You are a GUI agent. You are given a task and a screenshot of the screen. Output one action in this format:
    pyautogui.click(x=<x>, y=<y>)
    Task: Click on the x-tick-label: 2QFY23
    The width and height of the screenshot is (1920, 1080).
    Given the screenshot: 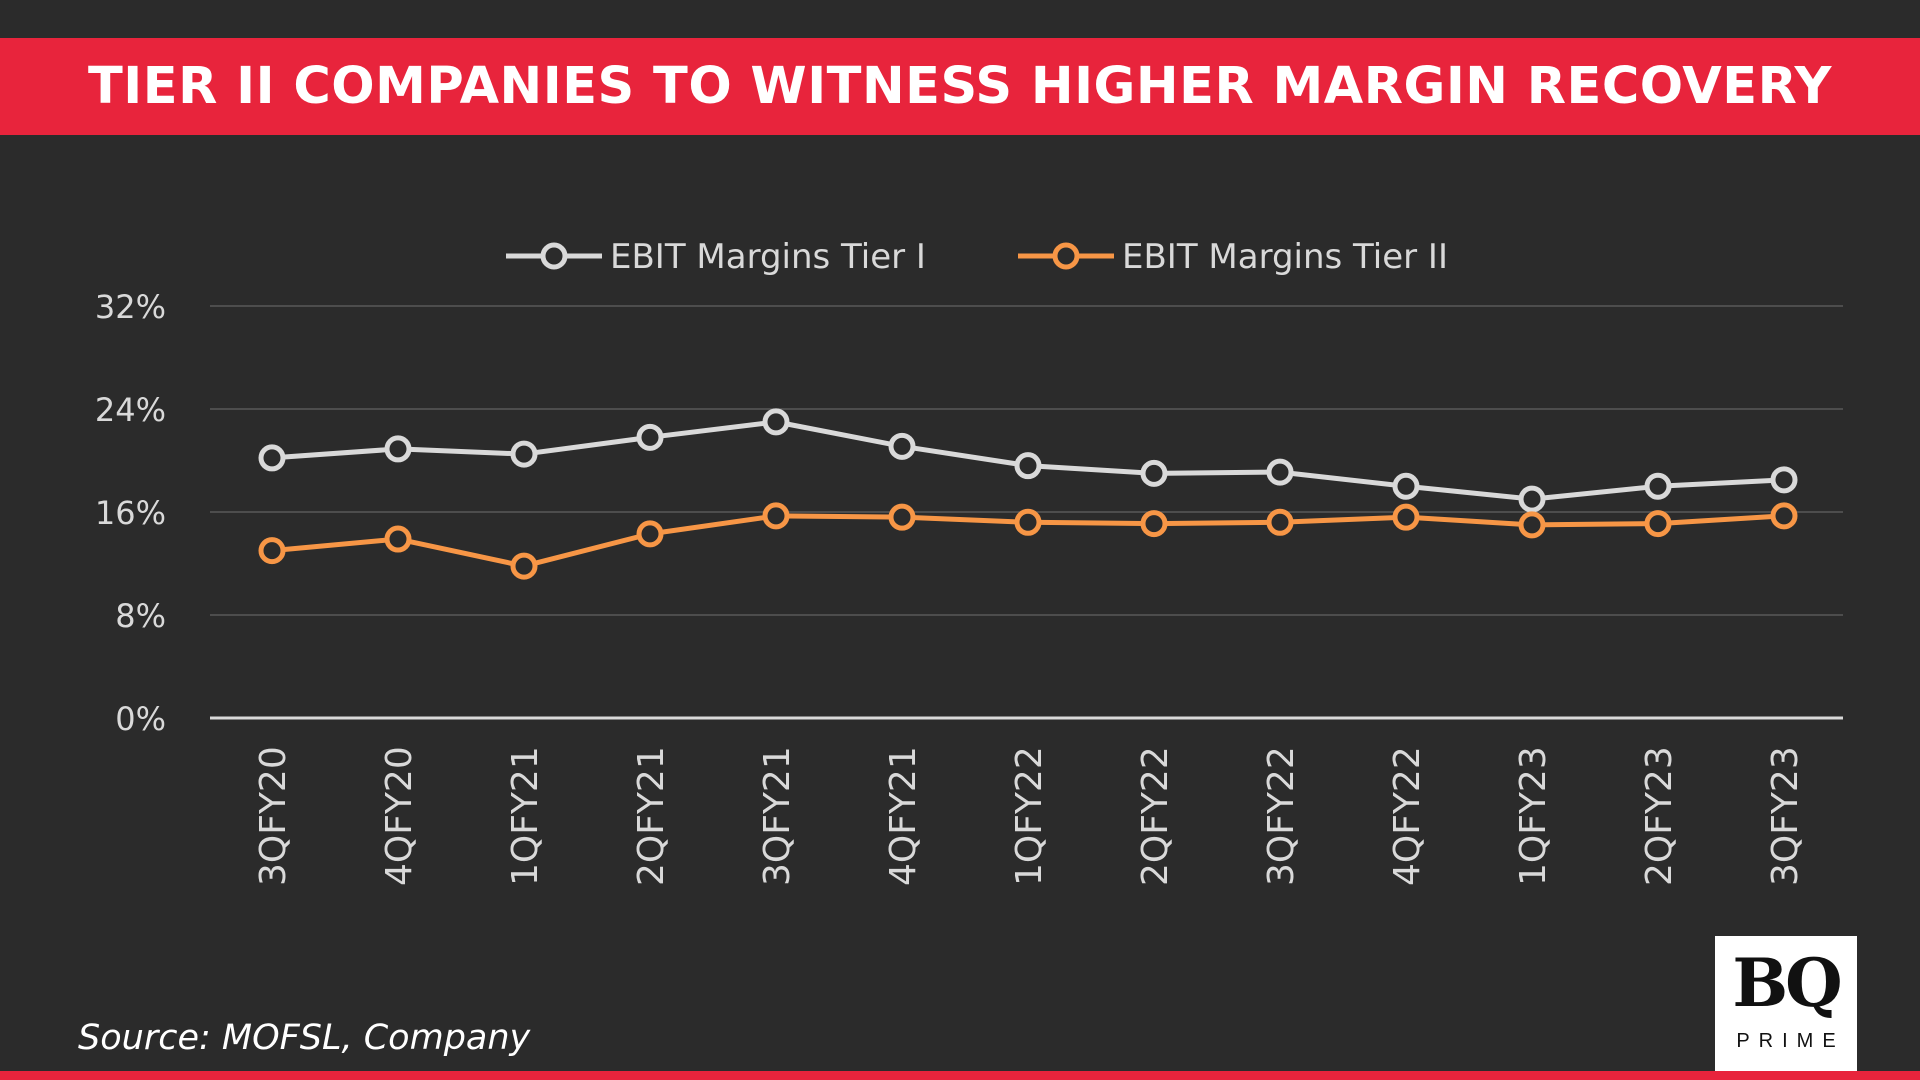 What is the action you would take?
    pyautogui.click(x=1659, y=816)
    